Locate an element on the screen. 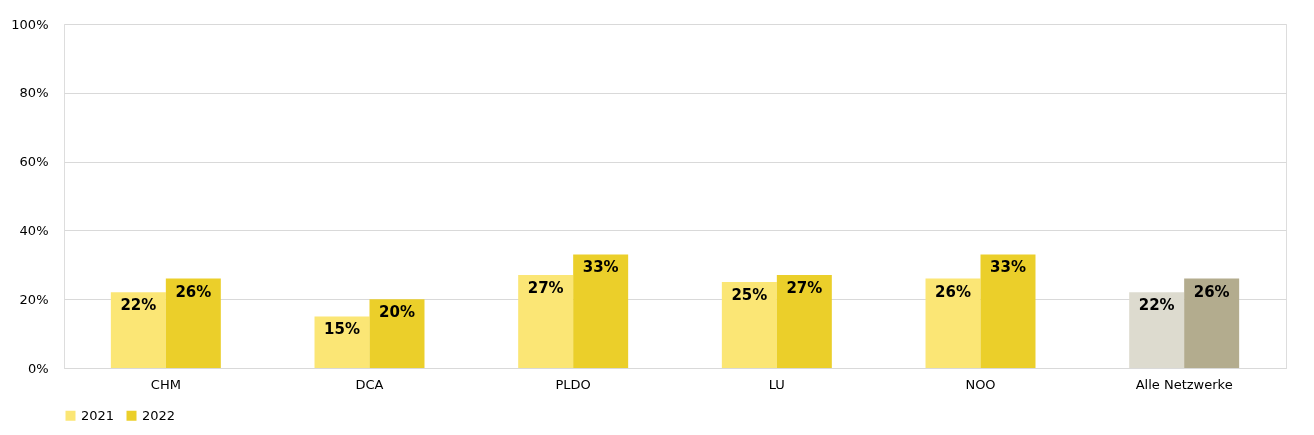 This screenshot has height=435, width=1314. y-tick-label: 40% is located at coordinates (34, 230).